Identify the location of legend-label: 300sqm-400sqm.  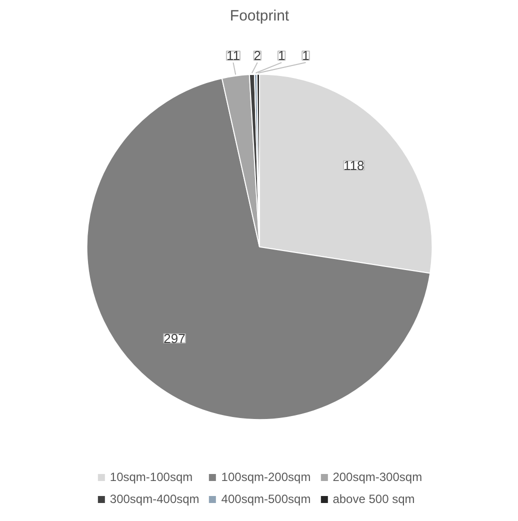
(155, 499).